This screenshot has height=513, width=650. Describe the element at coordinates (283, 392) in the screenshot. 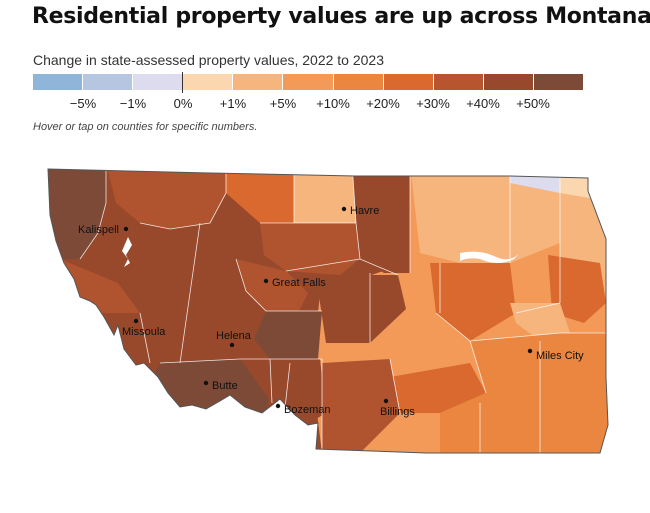

I see `county-gallatin` at that location.